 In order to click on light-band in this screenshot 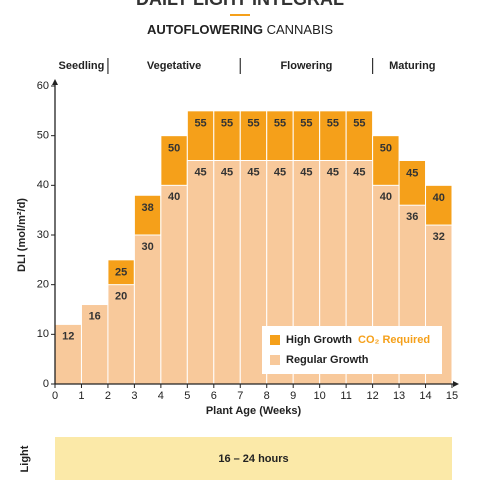, I will do `click(253, 458)`.